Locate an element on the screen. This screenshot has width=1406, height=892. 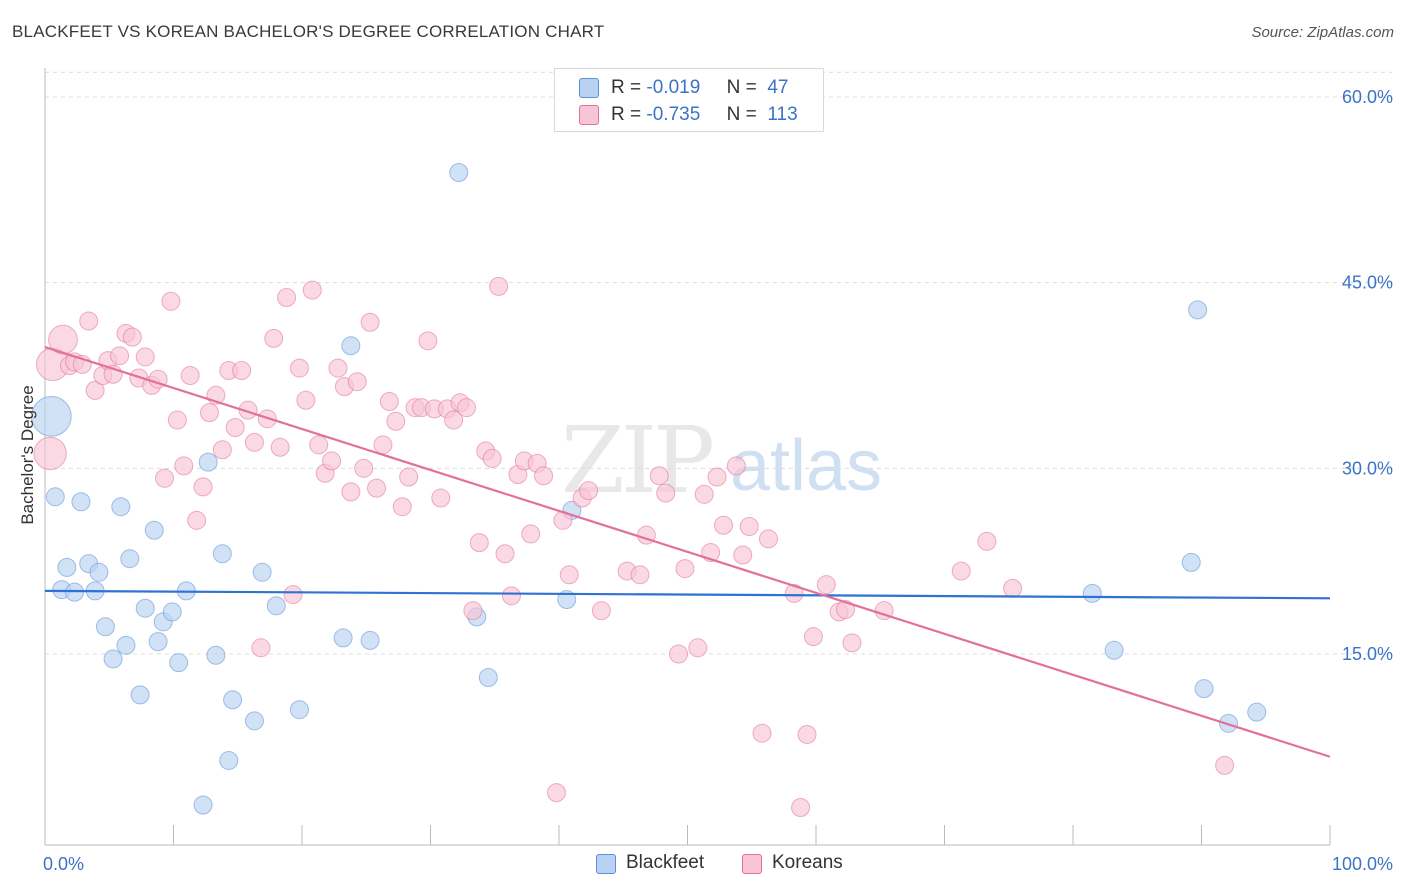
koreans-r-value: -0.735 is located at coordinates (673, 114).